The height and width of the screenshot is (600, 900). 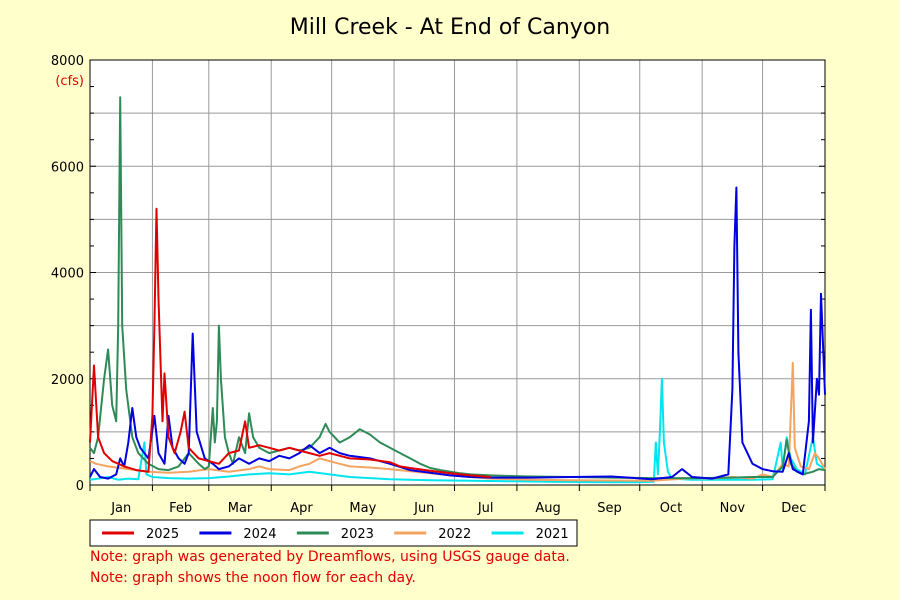 I want to click on y-axis-unit: (cfs), so click(x=69, y=81).